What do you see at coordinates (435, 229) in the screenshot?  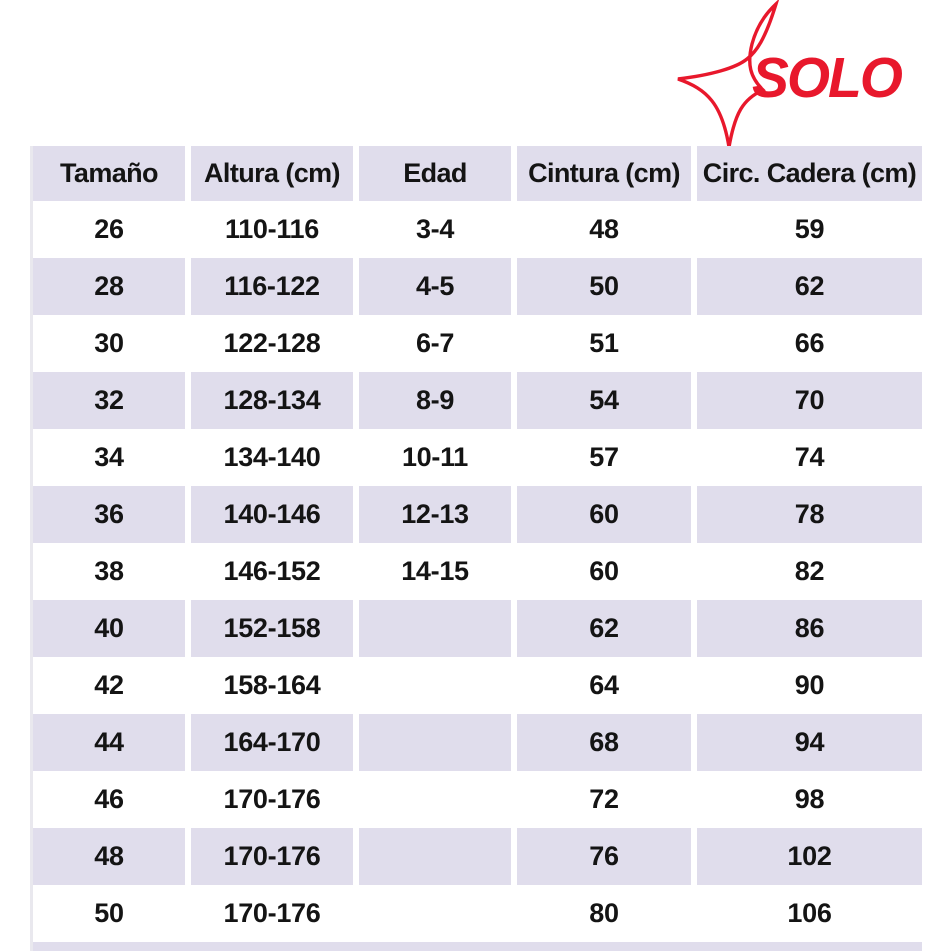 I see `table-cell: 3-4` at bounding box center [435, 229].